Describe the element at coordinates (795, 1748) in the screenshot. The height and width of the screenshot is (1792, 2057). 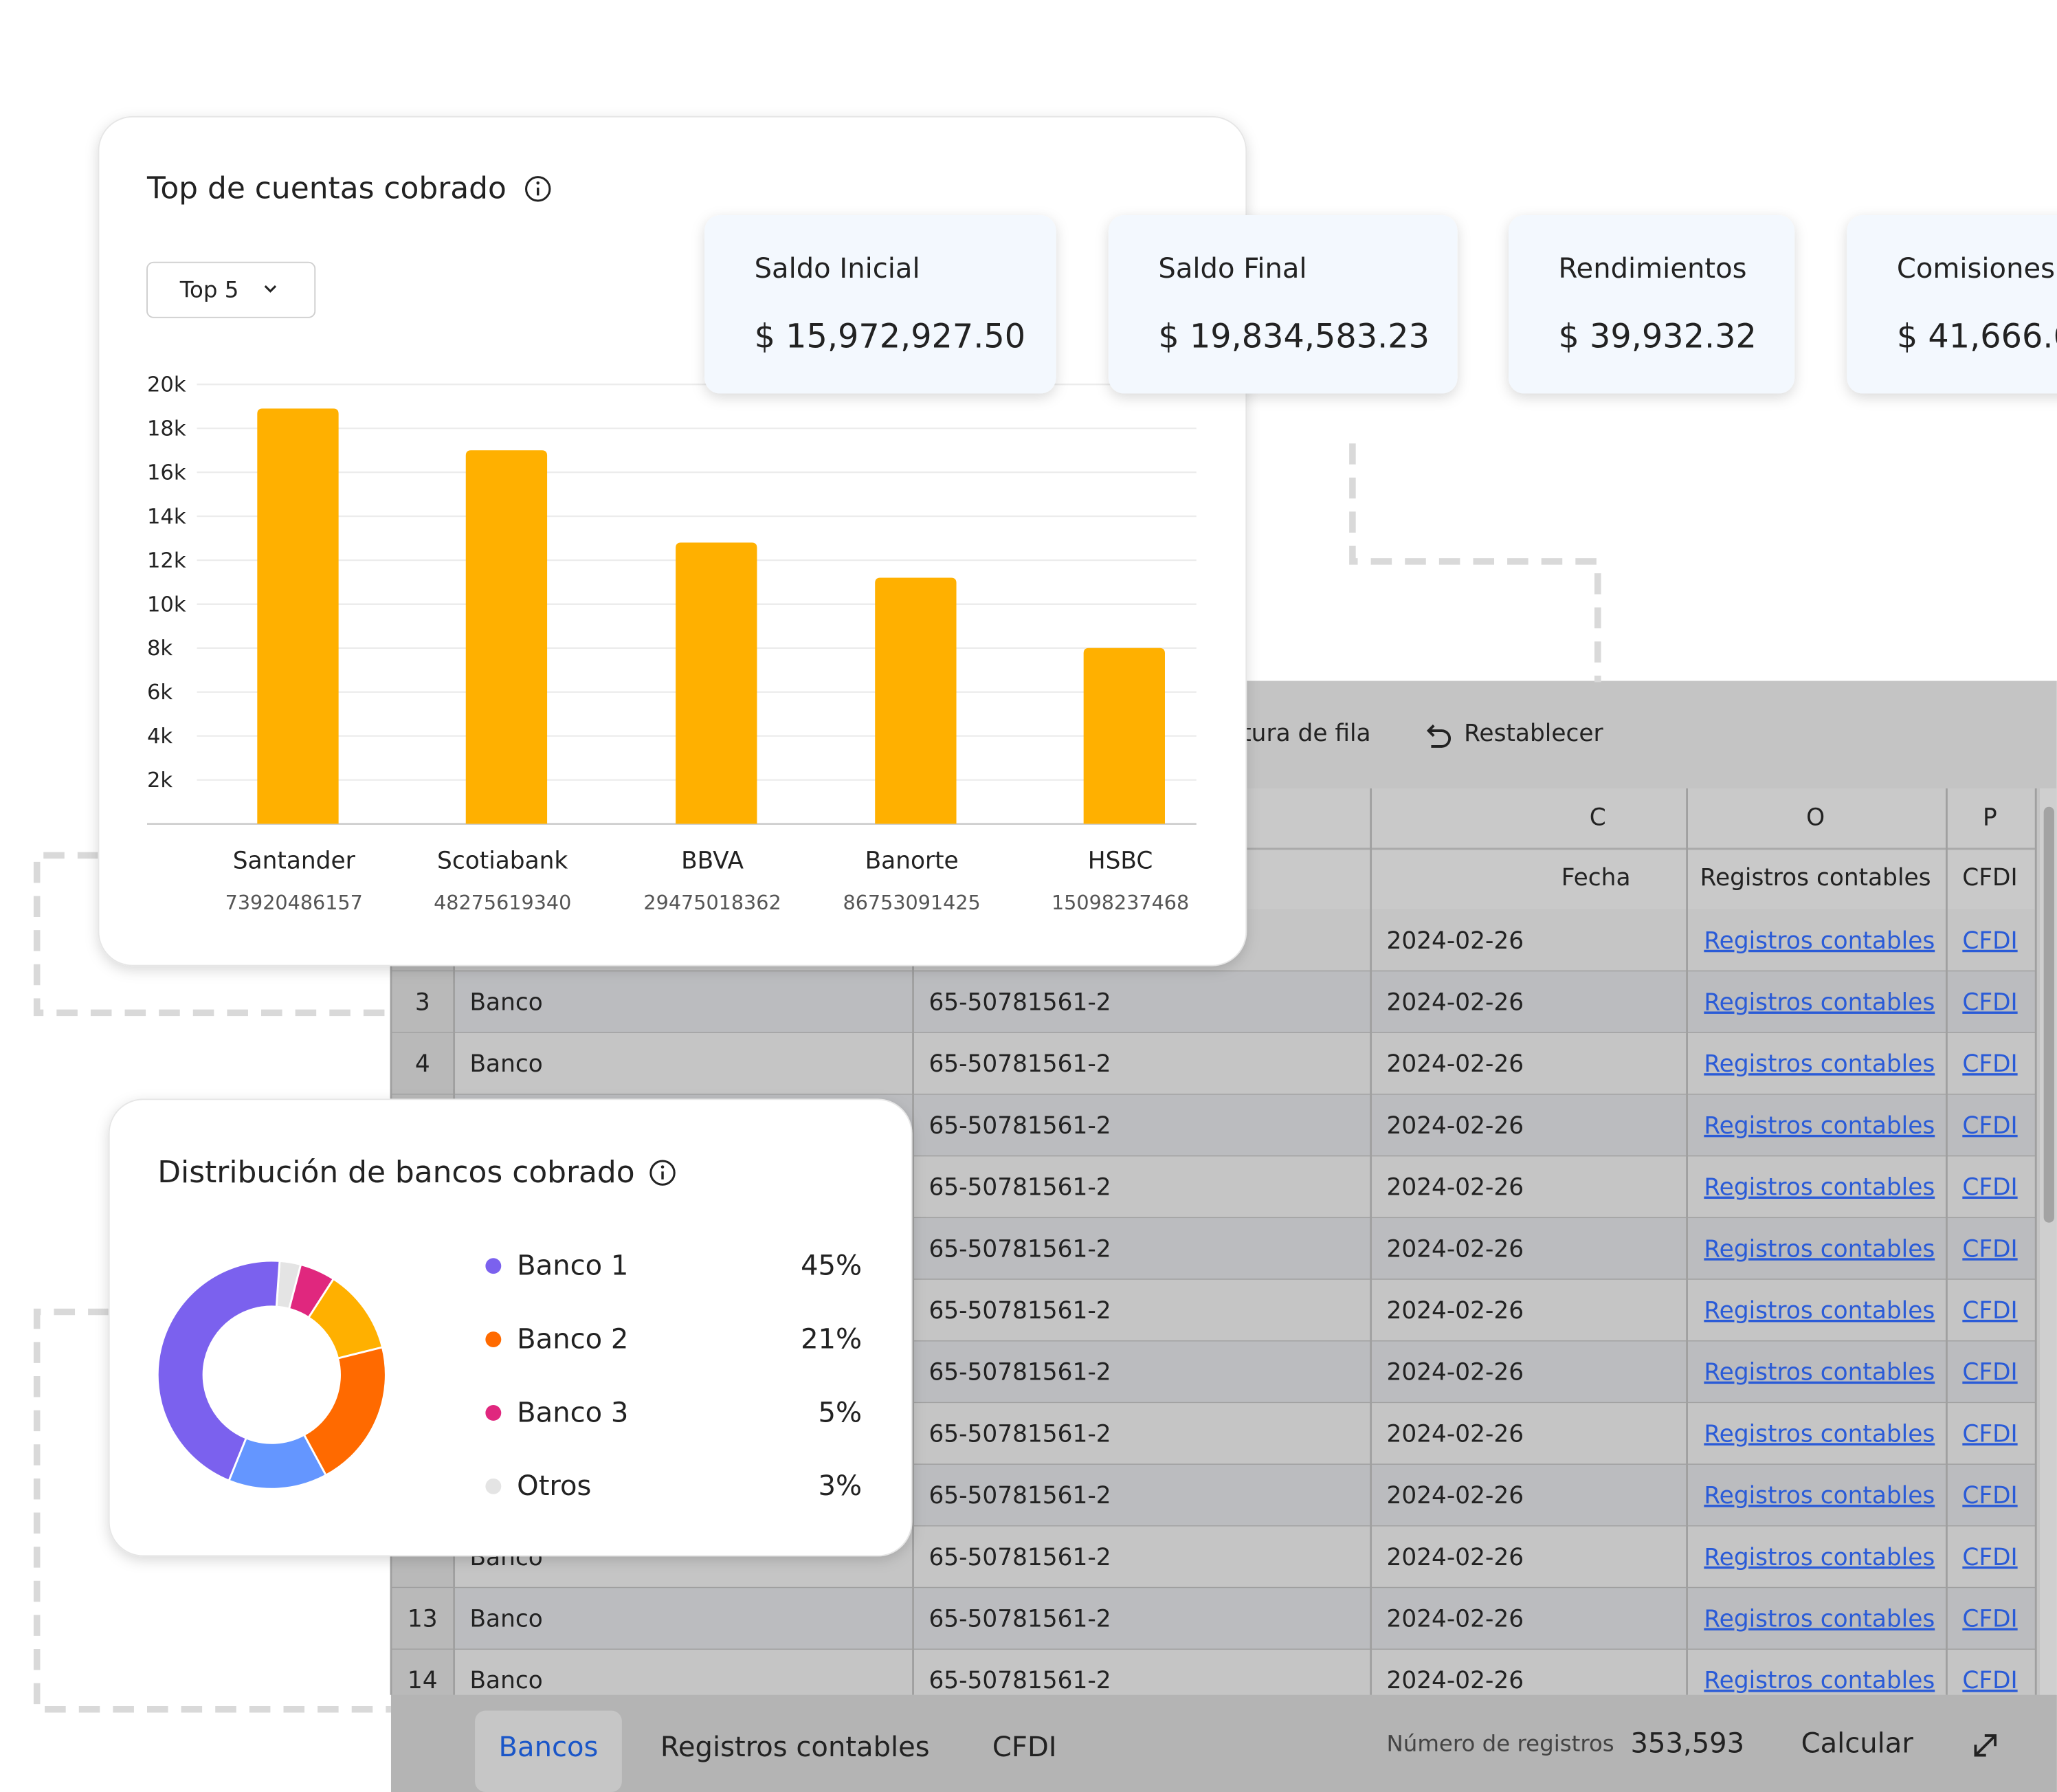
I see `footer-tab: Registros contables` at that location.